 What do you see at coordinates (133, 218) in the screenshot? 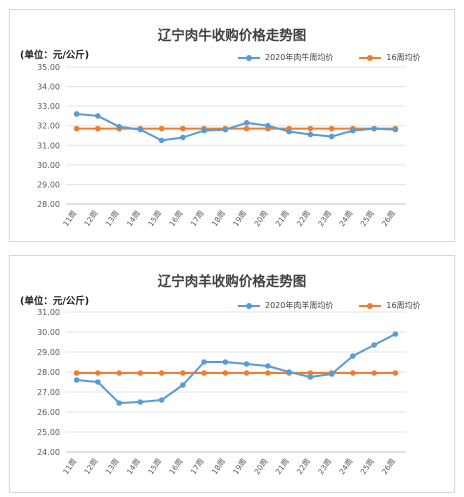
I see `x-tick-label: 14周` at bounding box center [133, 218].